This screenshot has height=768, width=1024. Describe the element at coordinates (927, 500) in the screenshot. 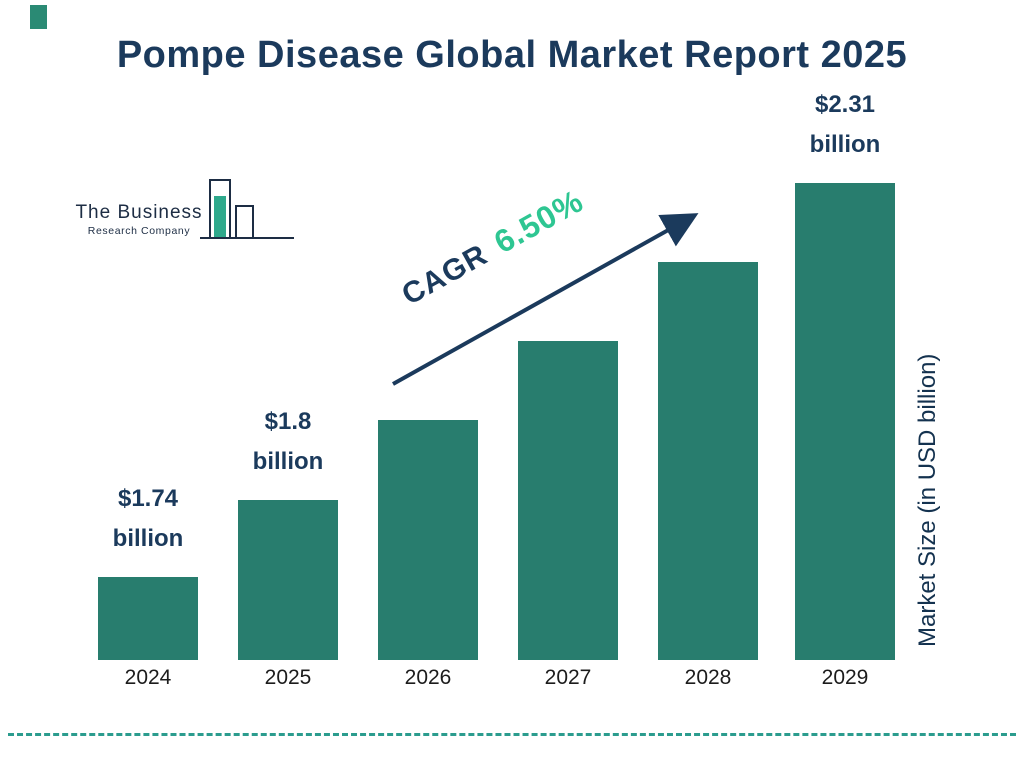

I see `y-axis-label: Market Size (in USD billion)` at that location.